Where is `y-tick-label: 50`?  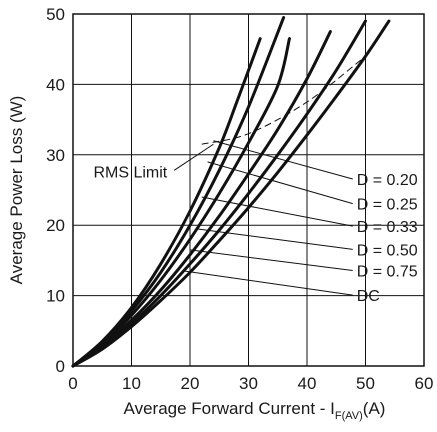
y-tick-label: 50 is located at coordinates (55, 14).